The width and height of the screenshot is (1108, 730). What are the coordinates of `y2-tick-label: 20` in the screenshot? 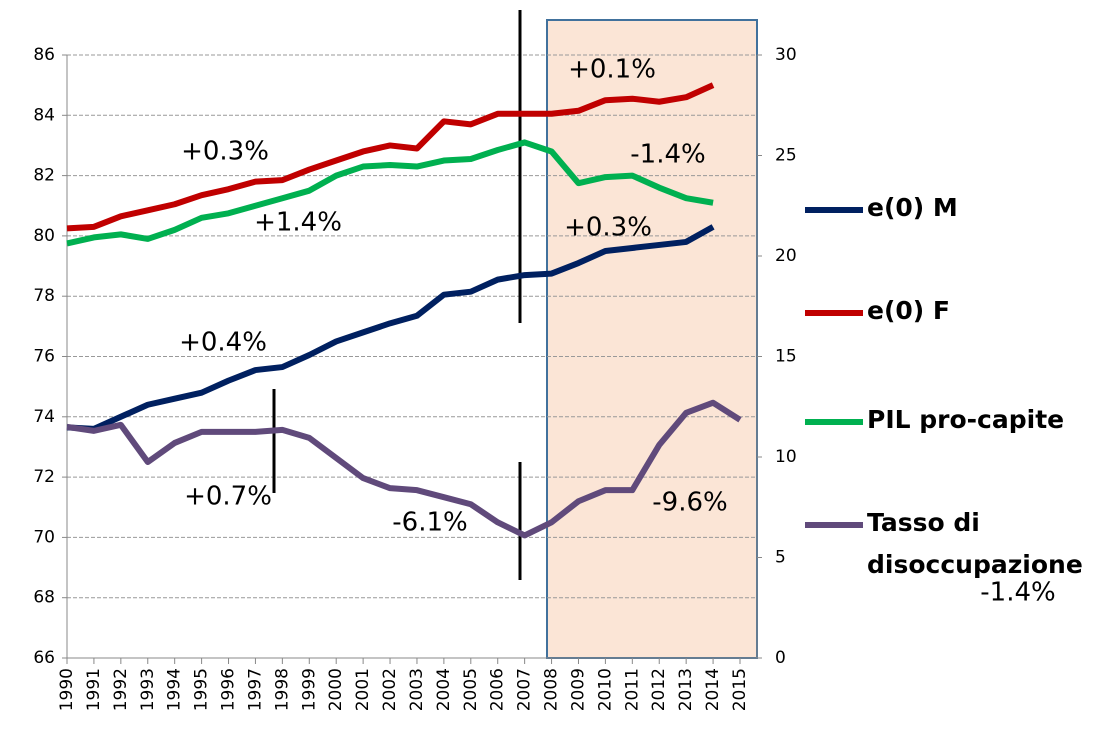 It's located at (786, 256).